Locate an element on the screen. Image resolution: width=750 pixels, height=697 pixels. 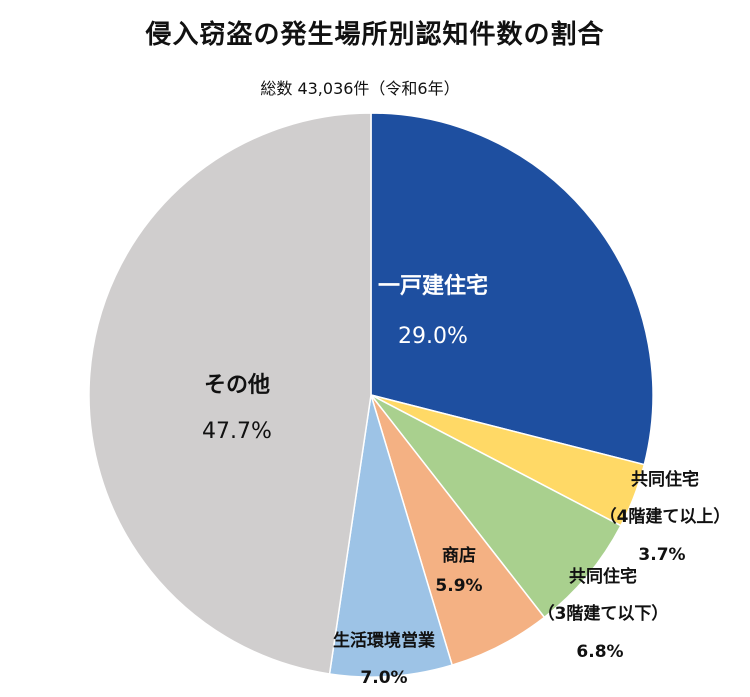
slice-value-label: 47.7% is located at coordinates (237, 431).